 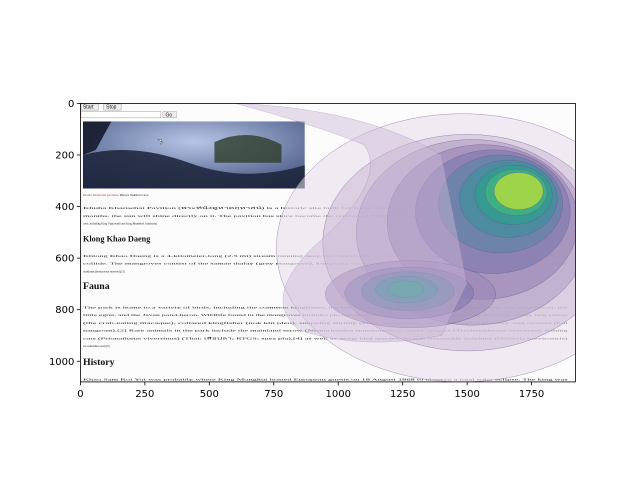 What do you see at coordinates (406, 289) in the screenshot?
I see `density-contour-lower` at bounding box center [406, 289].